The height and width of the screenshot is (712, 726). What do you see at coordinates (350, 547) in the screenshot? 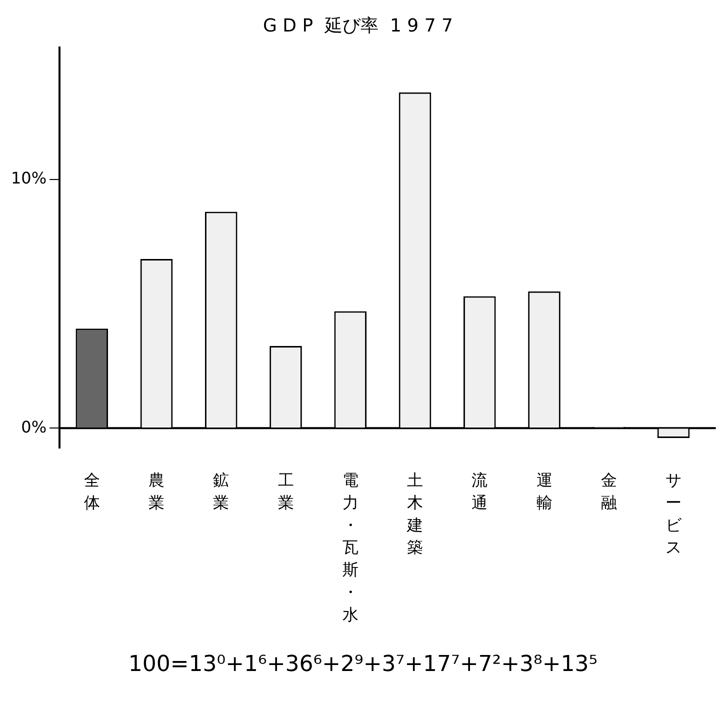
I see `x-tick-label: 電力・瓦斯・水` at bounding box center [350, 547].